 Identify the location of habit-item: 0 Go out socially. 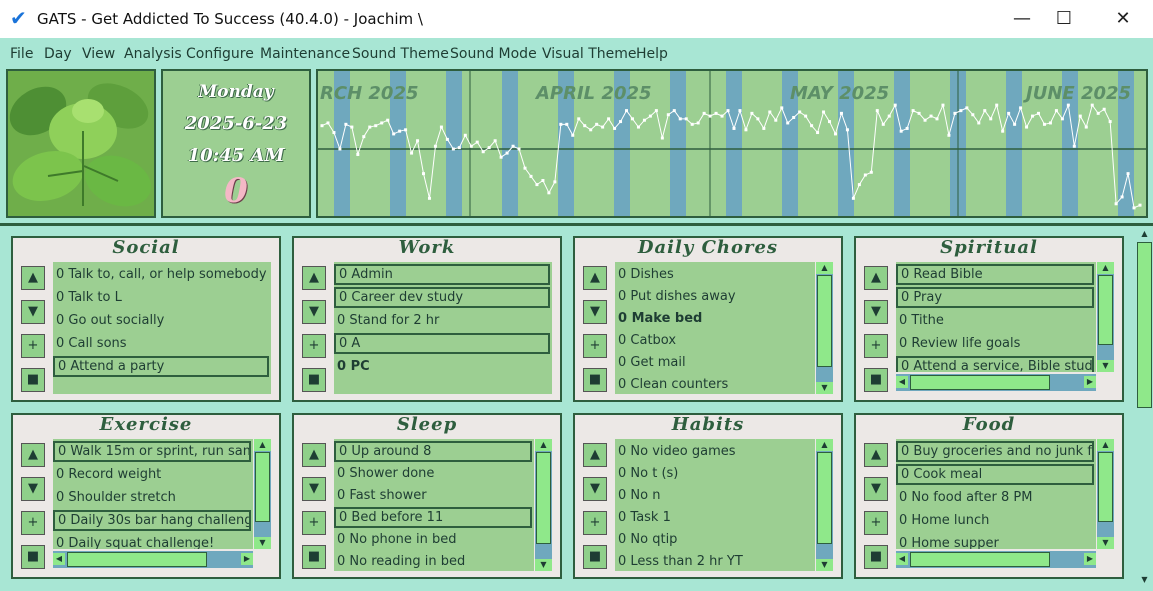
(110, 320).